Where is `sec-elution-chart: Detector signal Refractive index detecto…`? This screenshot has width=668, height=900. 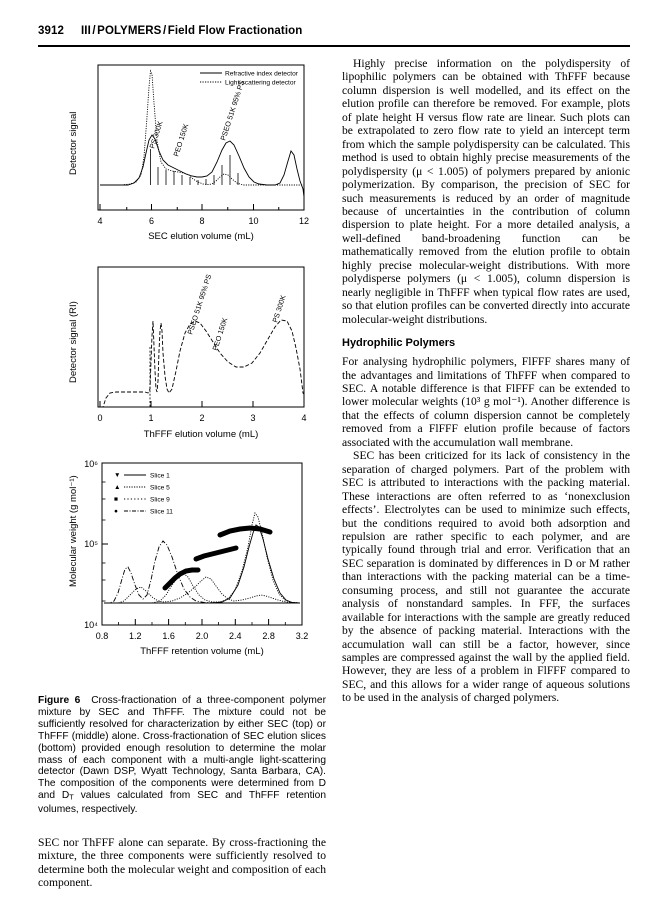
sec-elution-chart: Detector signal Refractive index detecto… is located at coordinates (188, 153).